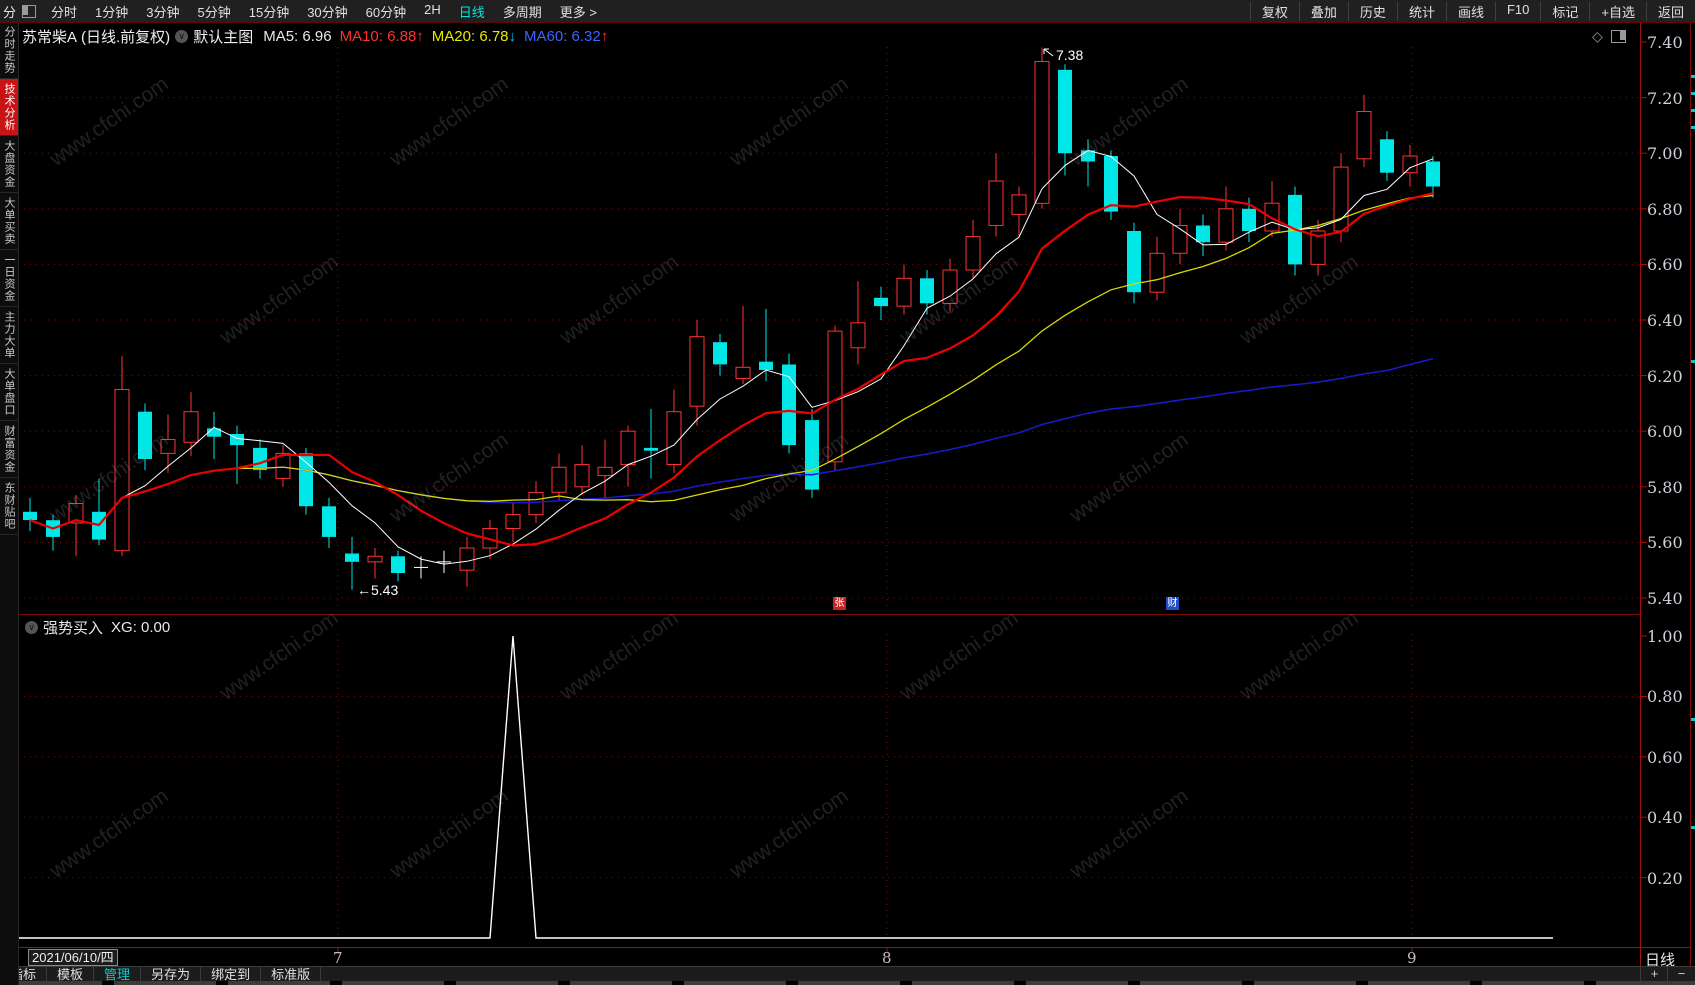 The width and height of the screenshot is (1695, 985). Describe the element at coordinates (9, 221) in the screenshot. I see `sidebar-item-大单买卖: 大单买卖` at that location.